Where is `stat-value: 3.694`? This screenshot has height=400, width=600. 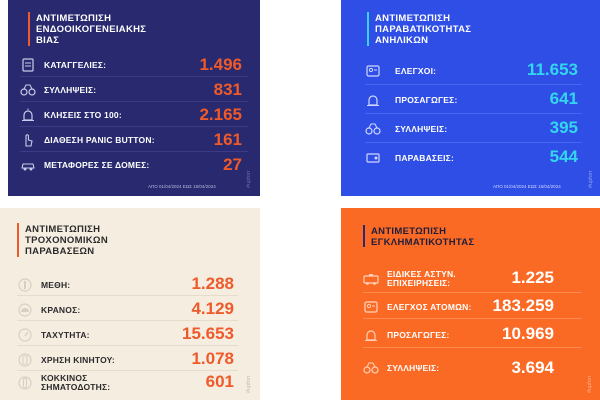 stat-value: 3.694 is located at coordinates (532, 367).